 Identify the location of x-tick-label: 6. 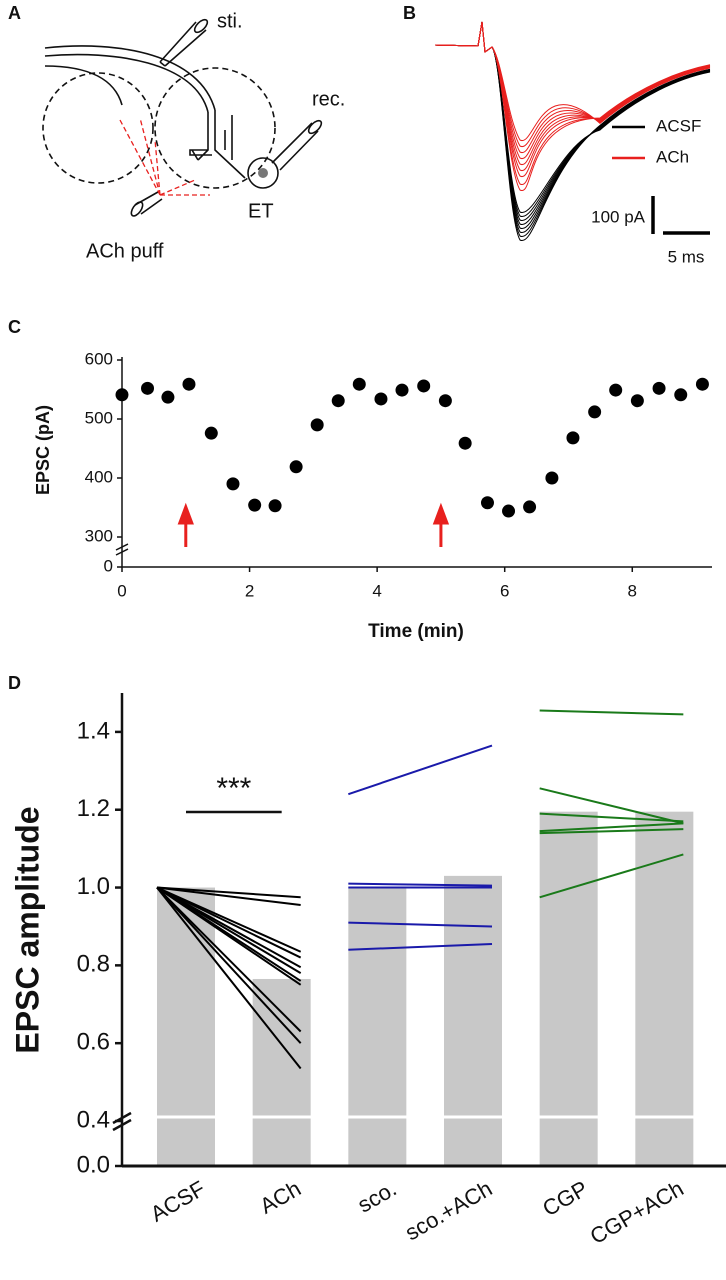
(504, 590).